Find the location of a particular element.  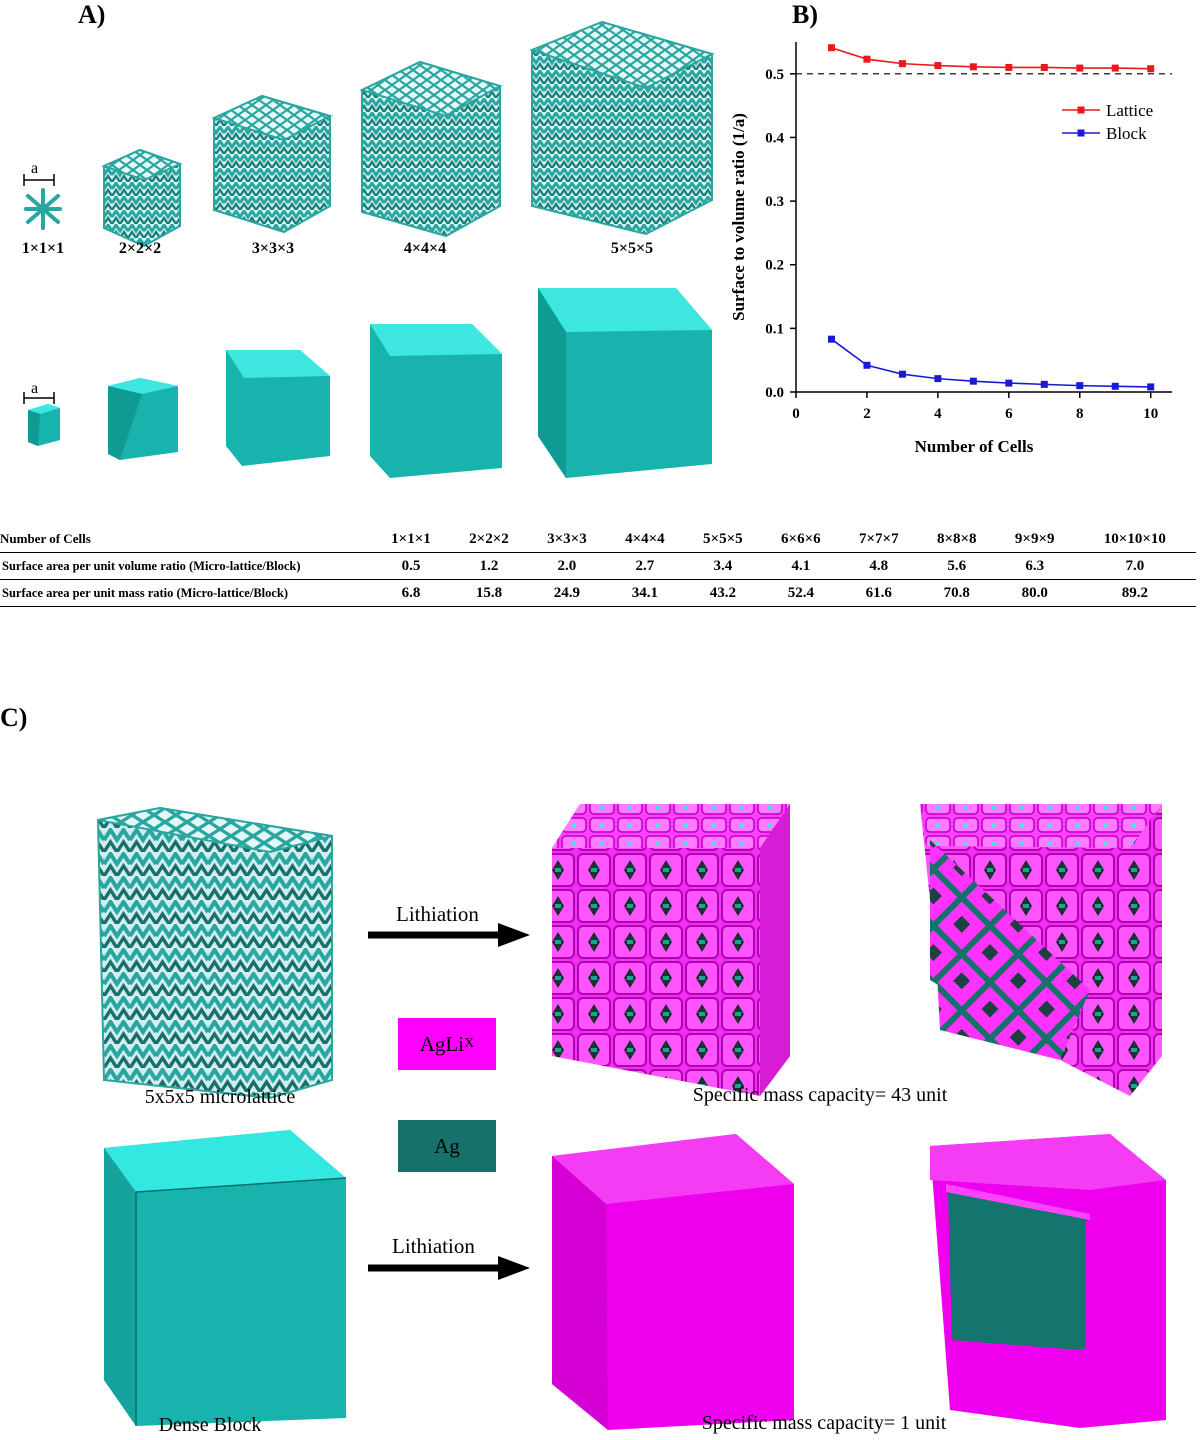

x-axis-label: Number of Cells is located at coordinates (974, 446).